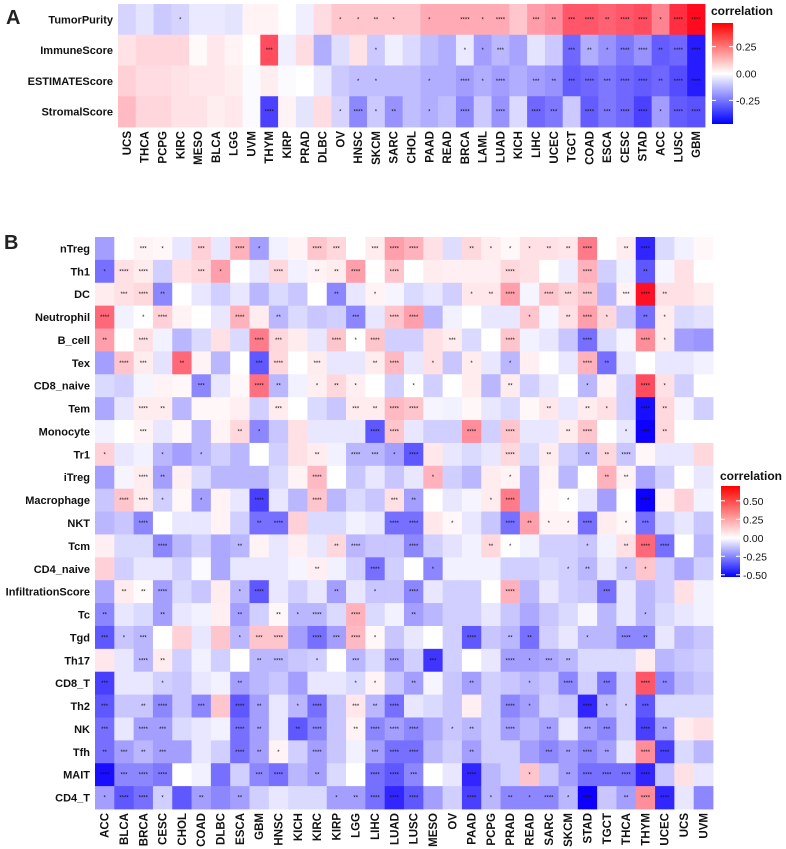  Describe the element at coordinates (569, 830) in the screenshot. I see `column-label: SKCM` at that location.